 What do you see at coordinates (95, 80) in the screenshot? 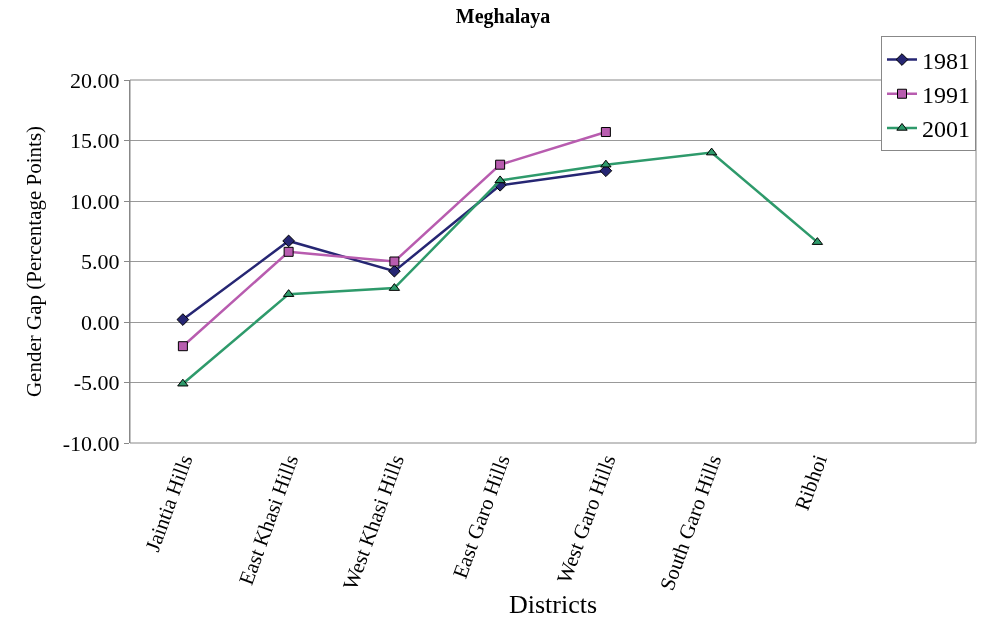
I see `y-tick-label: 20.00` at bounding box center [95, 80].